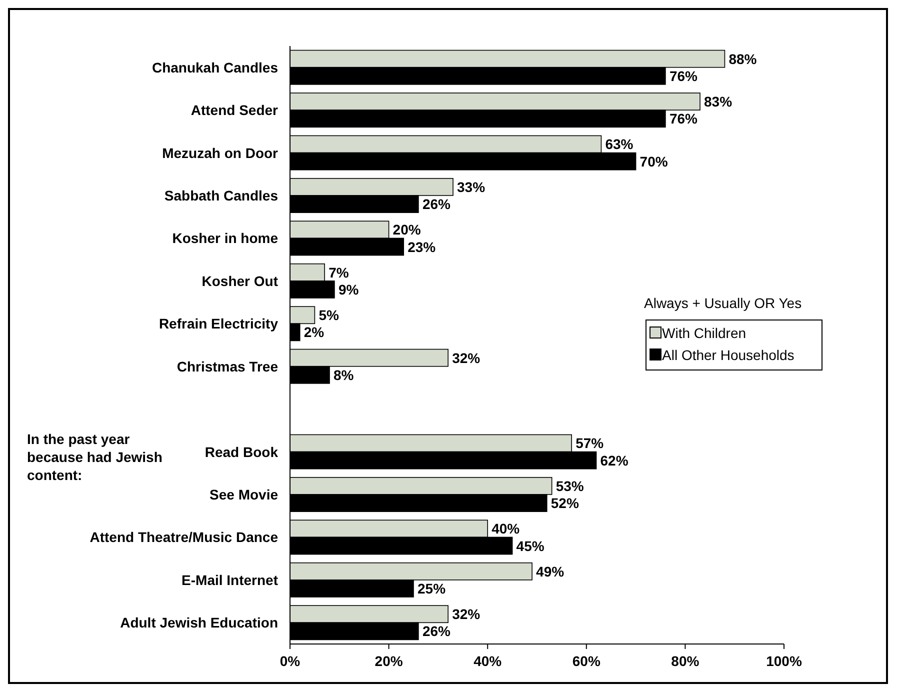 The image size is (899, 692). What do you see at coordinates (290, 661) in the screenshot?
I see `x-tick-label: 0%` at bounding box center [290, 661].